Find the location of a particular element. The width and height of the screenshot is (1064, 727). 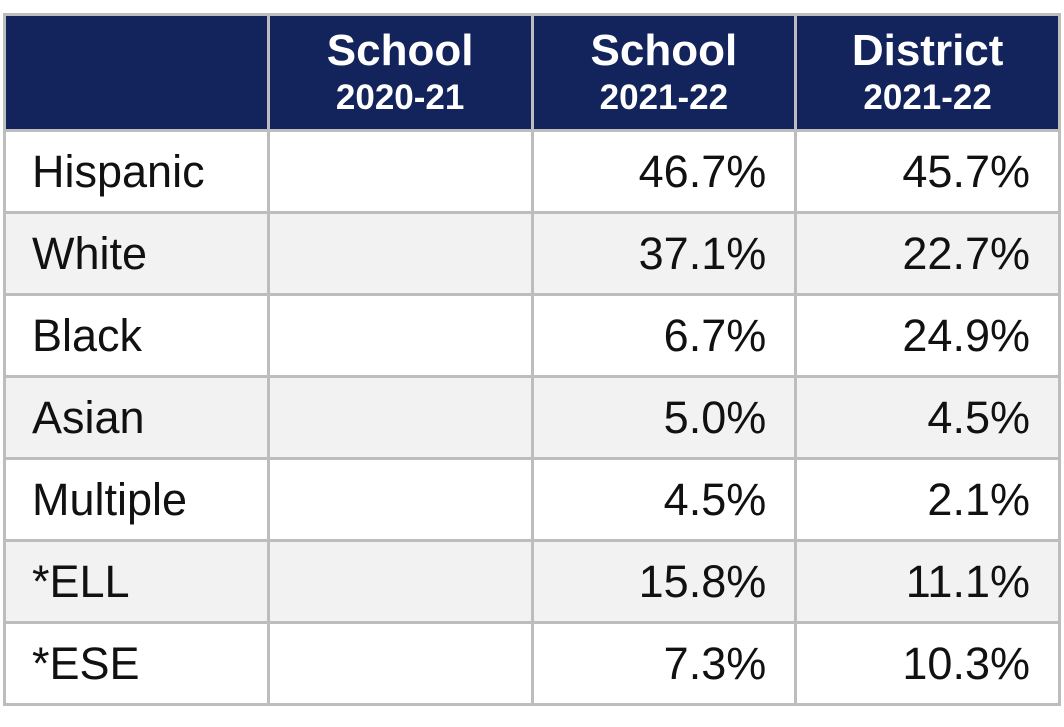

table-row: Black 6.7% 24.9% is located at coordinates (532, 335).